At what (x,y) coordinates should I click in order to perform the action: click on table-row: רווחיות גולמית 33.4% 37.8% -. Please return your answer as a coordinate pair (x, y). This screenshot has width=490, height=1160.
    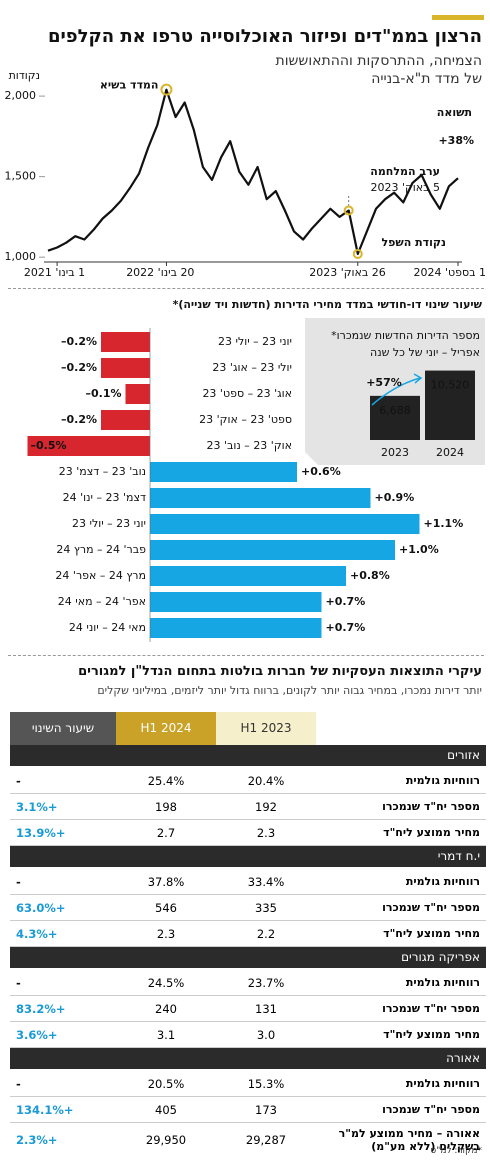
    Looking at the image, I should click on (248, 882).